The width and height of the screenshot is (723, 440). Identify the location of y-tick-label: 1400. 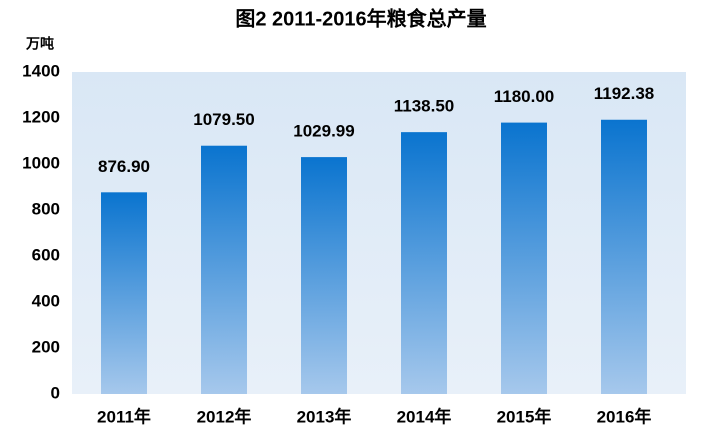
(41, 70).